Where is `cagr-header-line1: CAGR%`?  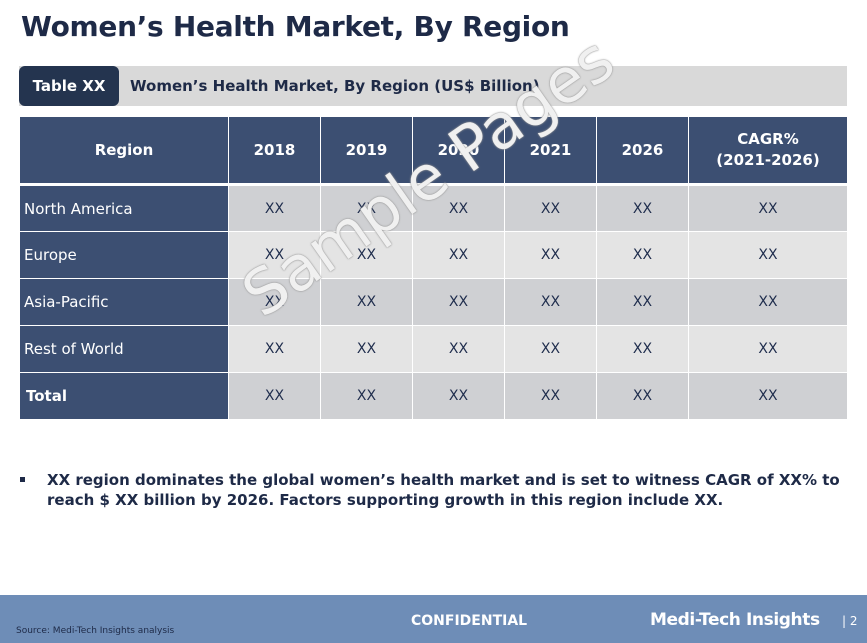 cagr-header-line1: CAGR% is located at coordinates (768, 139).